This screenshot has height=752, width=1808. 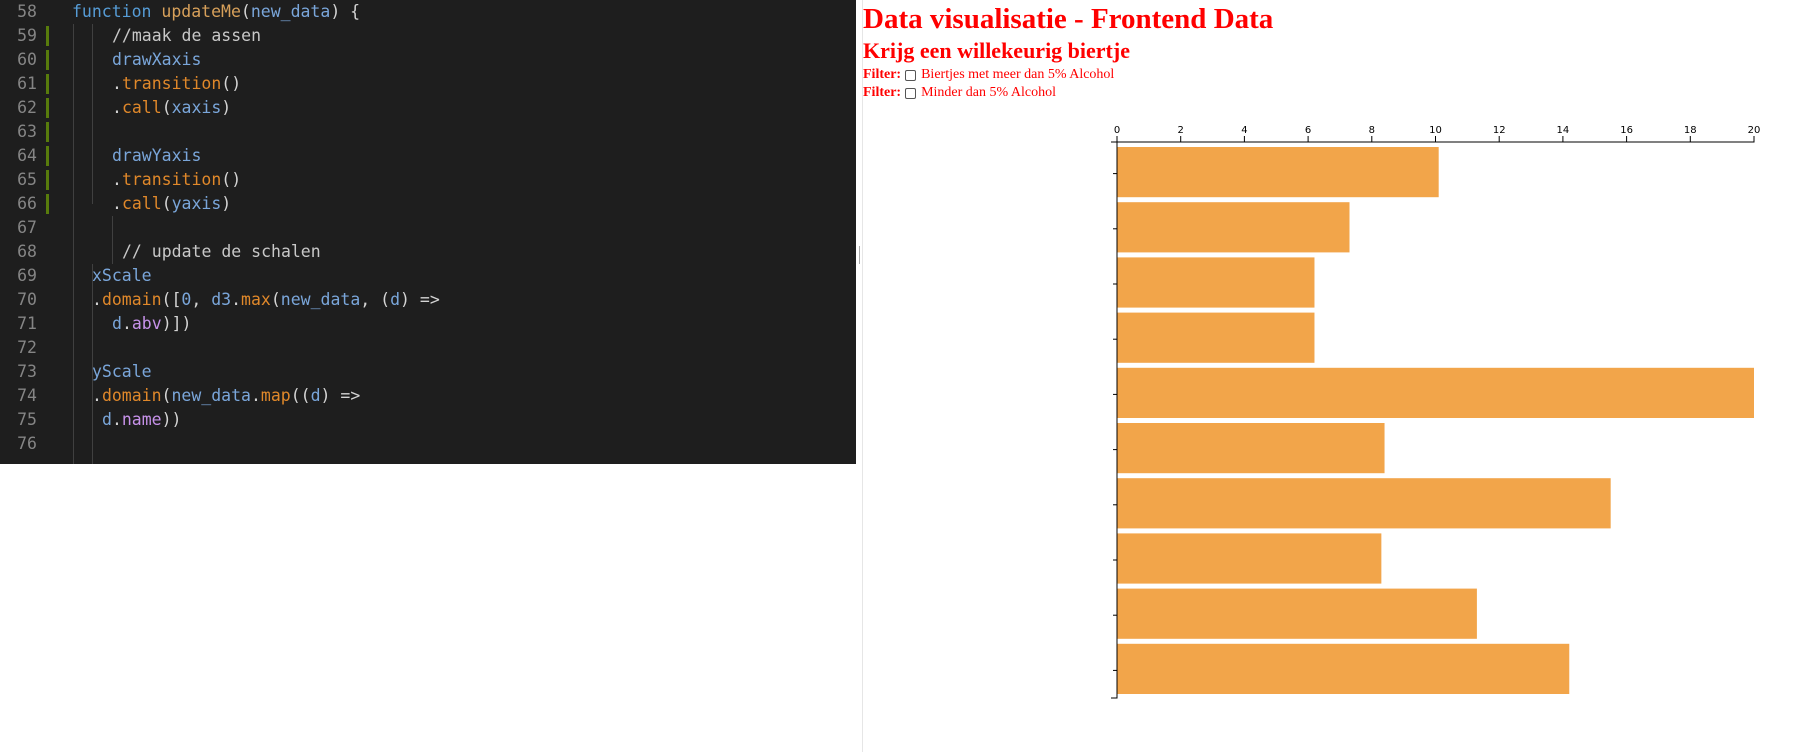 What do you see at coordinates (171, 108) in the screenshot?
I see `code-text: .call(xaxis)` at bounding box center [171, 108].